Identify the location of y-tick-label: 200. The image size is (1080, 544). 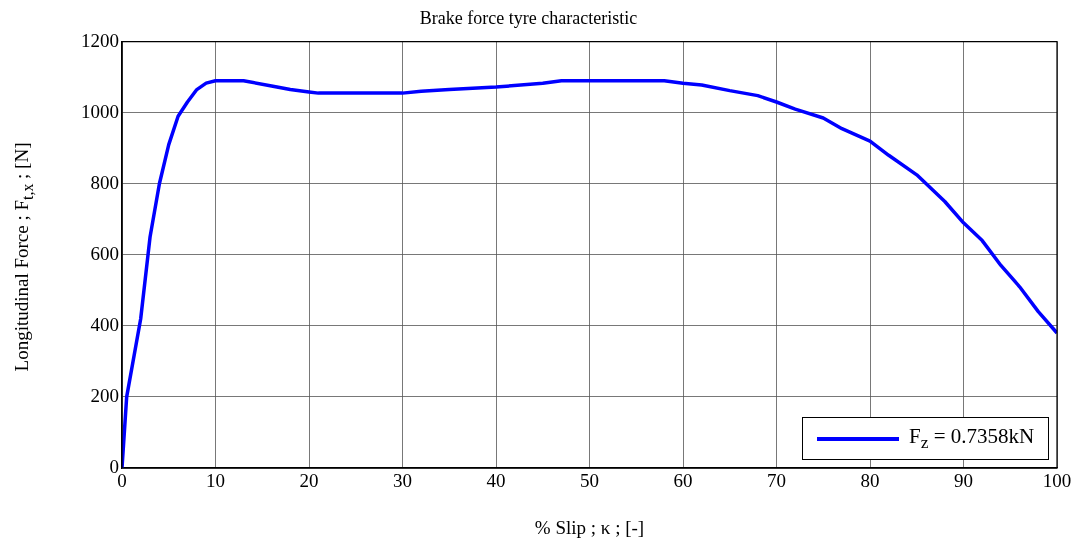
(104, 395).